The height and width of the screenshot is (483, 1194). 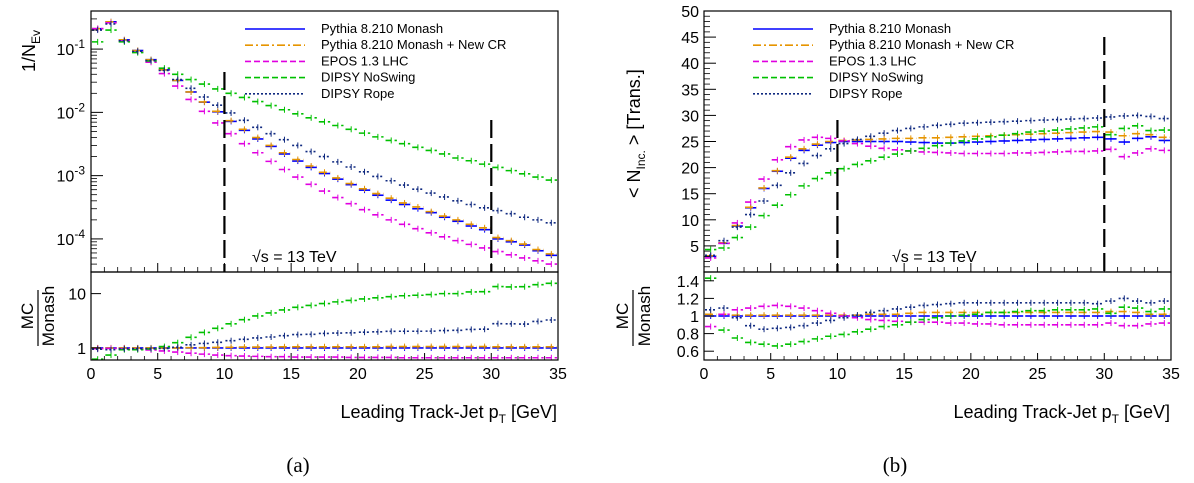 What do you see at coordinates (688, 352) in the screenshot?
I see `ratio-y-tick-label: 0.6` at bounding box center [688, 352].